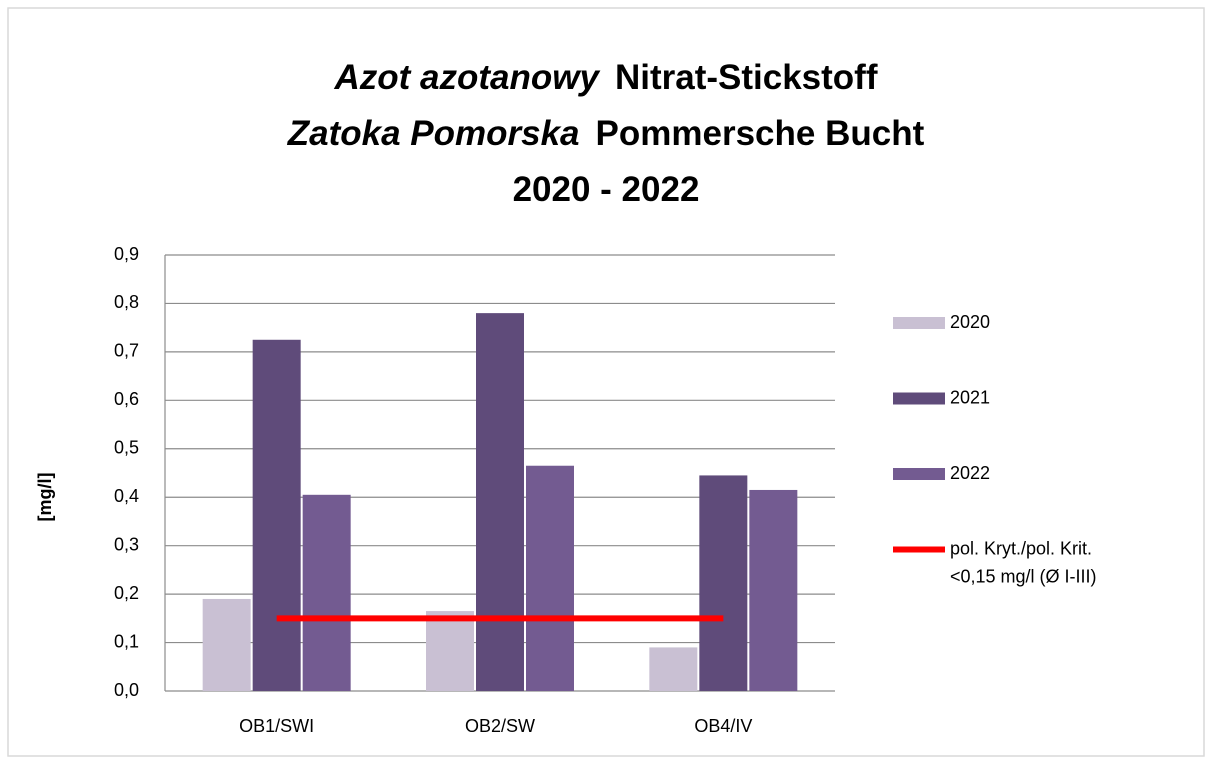 The height and width of the screenshot is (763, 1212). Describe the element at coordinates (760, 133) in the screenshot. I see `title-part: Pommersche Bucht` at that location.